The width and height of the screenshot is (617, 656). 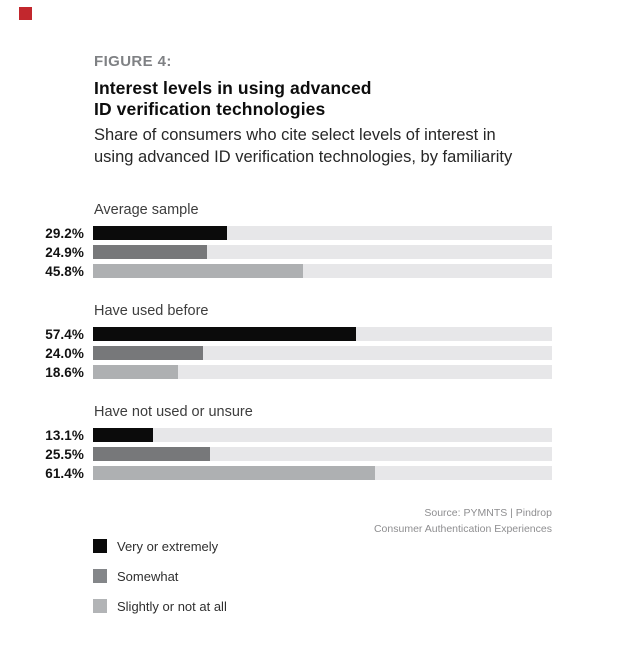 What do you see at coordinates (233, 88) in the screenshot?
I see `figure-title-line-1: Interest levels in using advanced` at bounding box center [233, 88].